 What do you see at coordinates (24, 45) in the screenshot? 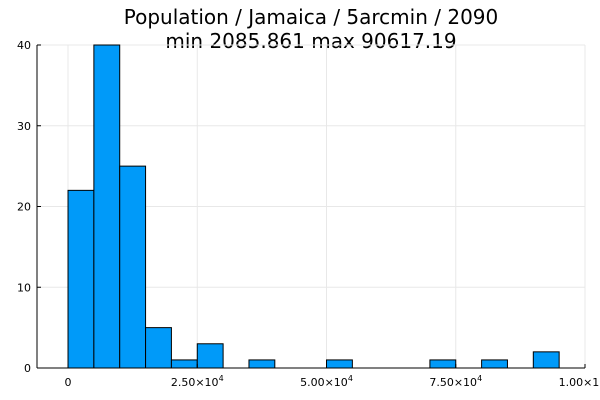
I see `y-tick-label: 40` at bounding box center [24, 45].